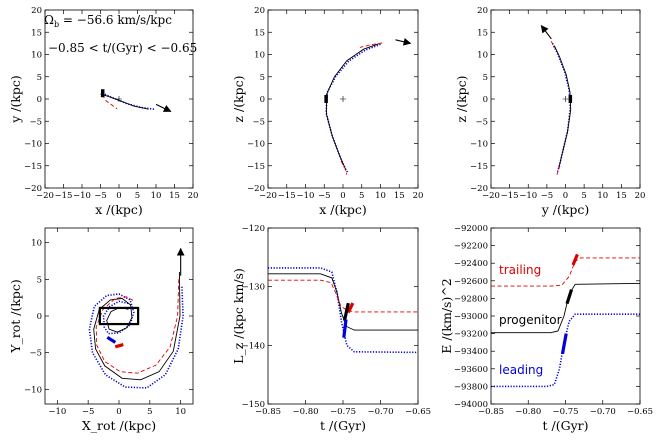 Image resolution: width=664 pixels, height=443 pixels. I want to click on x-tick-label: −0.80, so click(528, 412).